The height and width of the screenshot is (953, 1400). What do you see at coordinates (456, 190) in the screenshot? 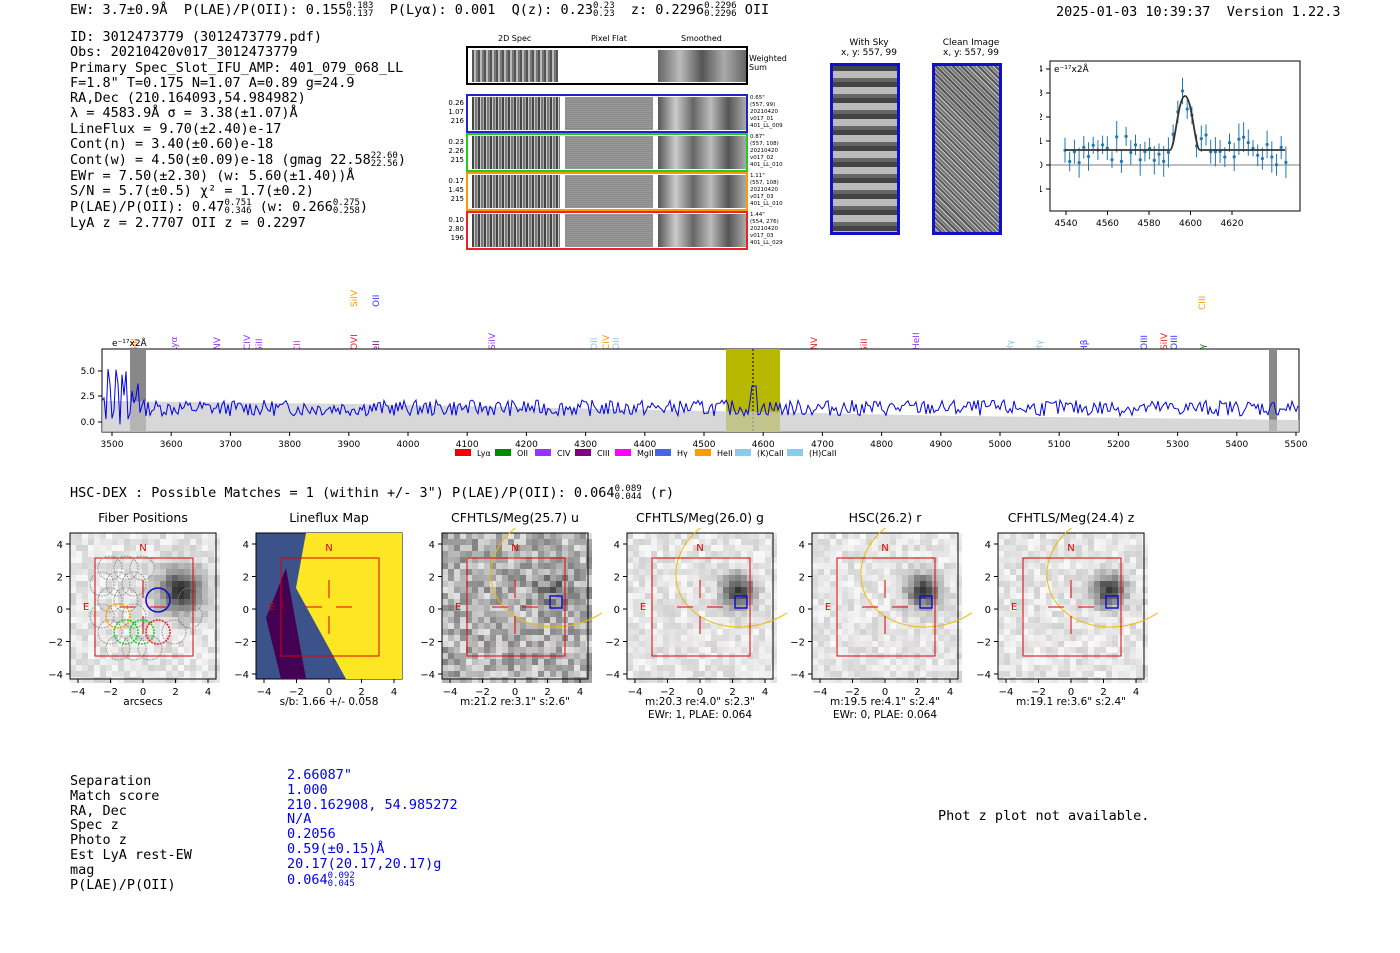
I see `spec2d-left-value: 1.45` at bounding box center [456, 190].